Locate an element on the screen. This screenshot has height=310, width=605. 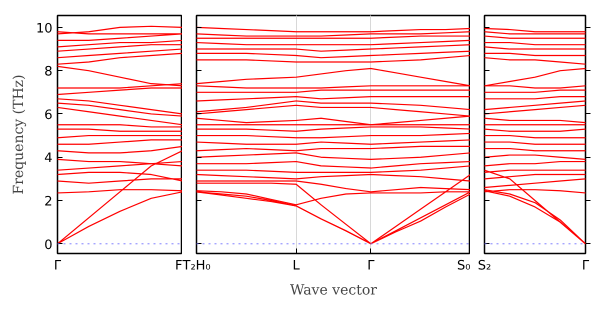
y-tick-label: 0 is located at coordinates (48, 245).